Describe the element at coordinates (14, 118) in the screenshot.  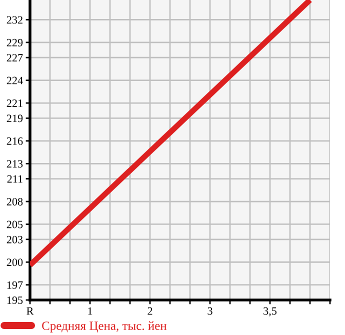
I see `y-tick-label: 219` at that location.